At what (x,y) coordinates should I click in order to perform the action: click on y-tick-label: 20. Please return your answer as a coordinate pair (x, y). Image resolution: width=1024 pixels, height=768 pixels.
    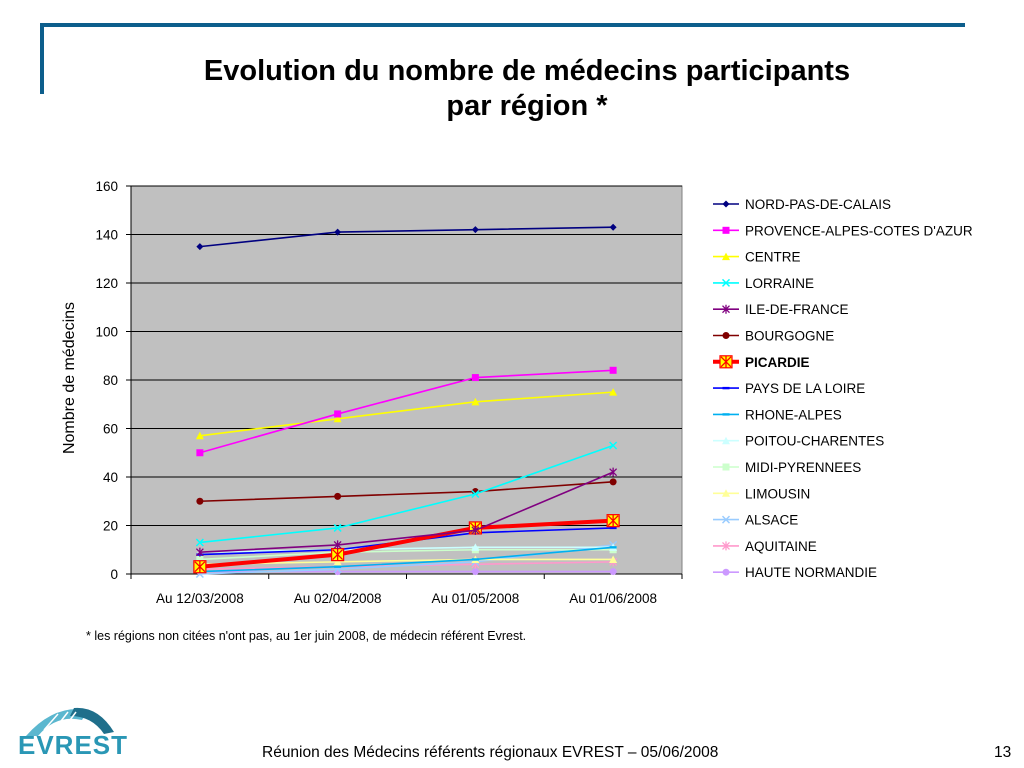
    Looking at the image, I should click on (110, 526).